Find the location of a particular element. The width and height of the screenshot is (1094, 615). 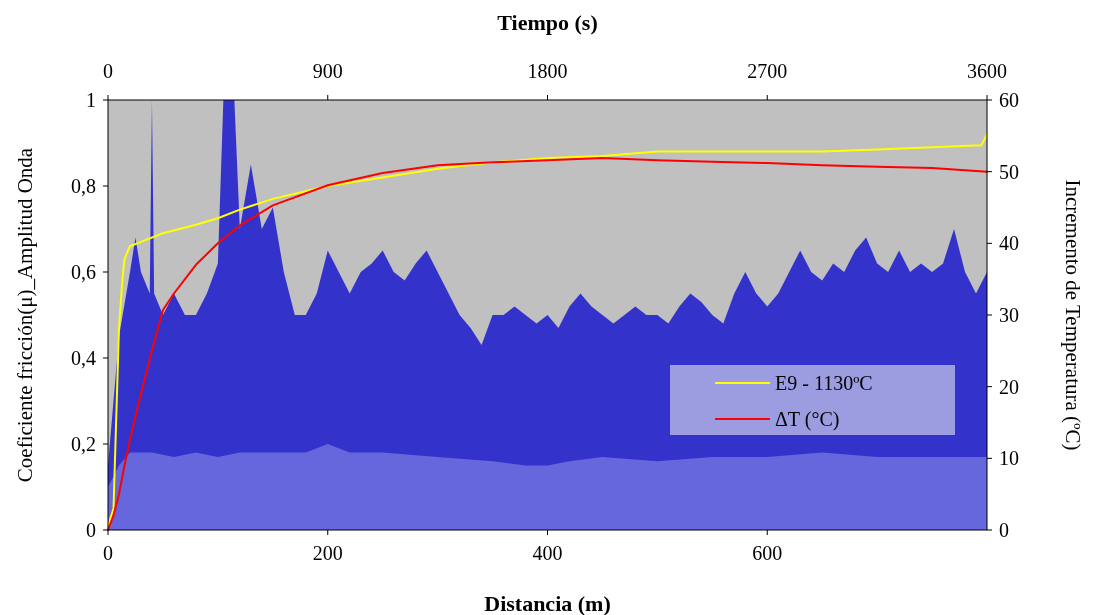

x-tick-label: 200 is located at coordinates (327, 553).